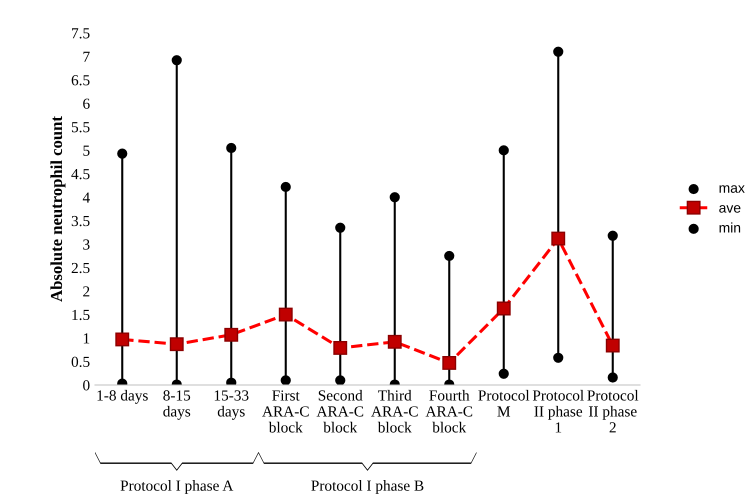  Describe the element at coordinates (86, 197) in the screenshot. I see `y-tick-label: 4` at that location.